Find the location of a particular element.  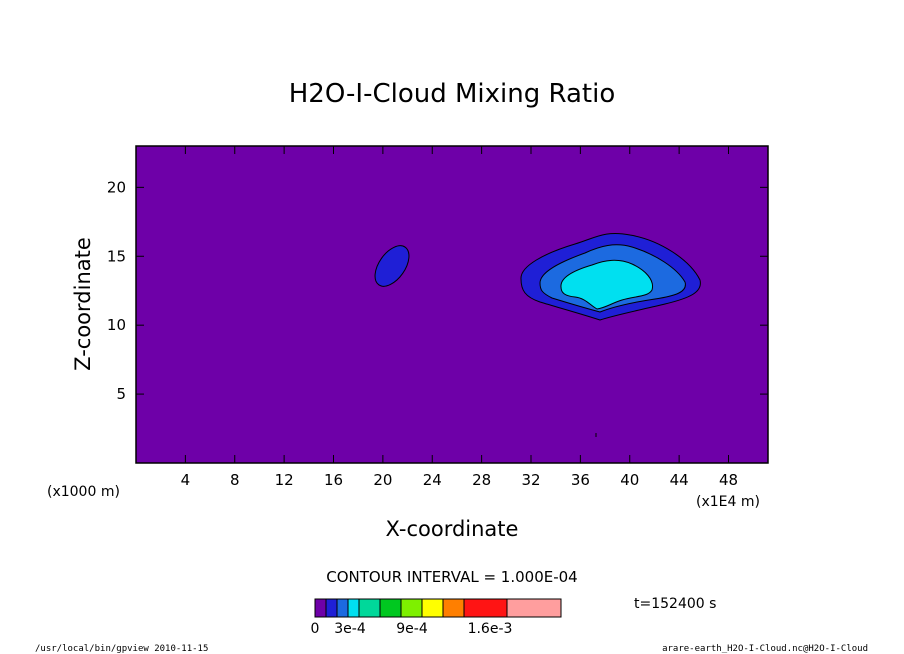

x-tick-label: 28 is located at coordinates (481, 480).